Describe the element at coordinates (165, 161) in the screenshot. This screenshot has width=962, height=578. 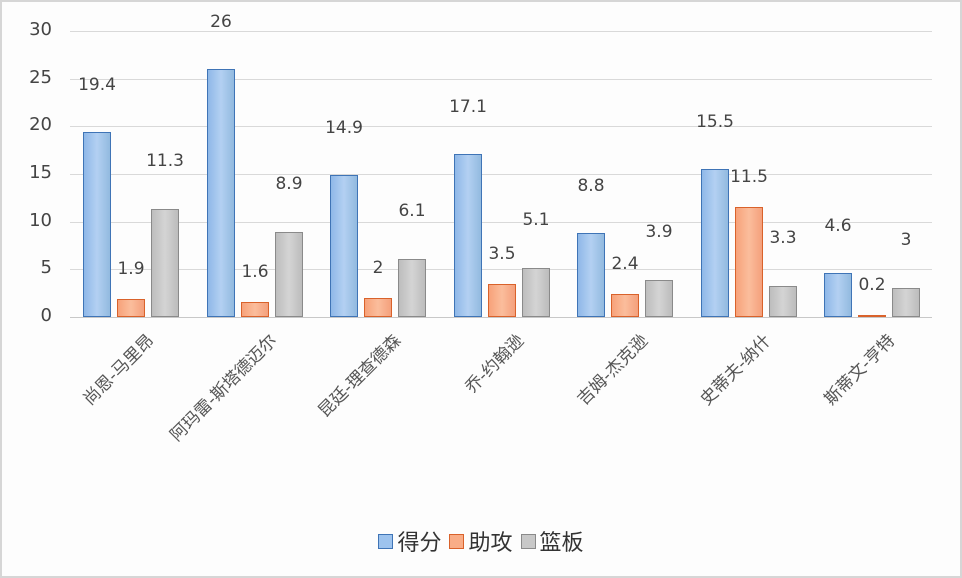
I see `data-label: 11.3` at that location.